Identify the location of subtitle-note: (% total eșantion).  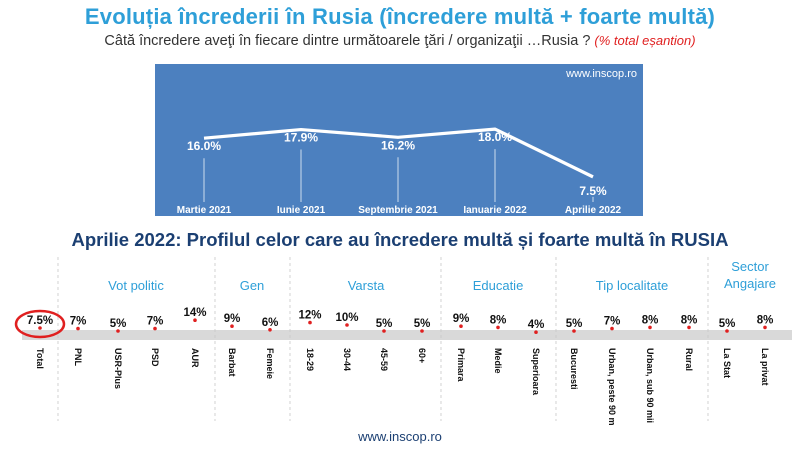
(645, 40).